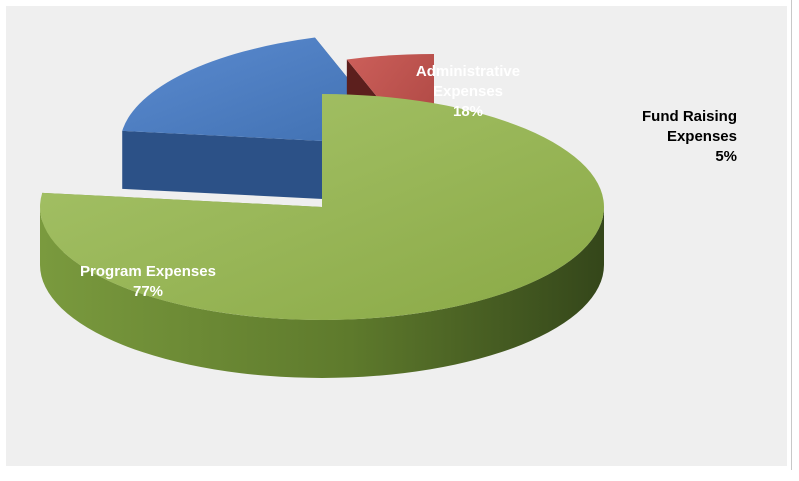 The image size is (799, 481). Describe the element at coordinates (148, 281) in the screenshot. I see `label-program-expenses: Program Expenses 77%` at that location.